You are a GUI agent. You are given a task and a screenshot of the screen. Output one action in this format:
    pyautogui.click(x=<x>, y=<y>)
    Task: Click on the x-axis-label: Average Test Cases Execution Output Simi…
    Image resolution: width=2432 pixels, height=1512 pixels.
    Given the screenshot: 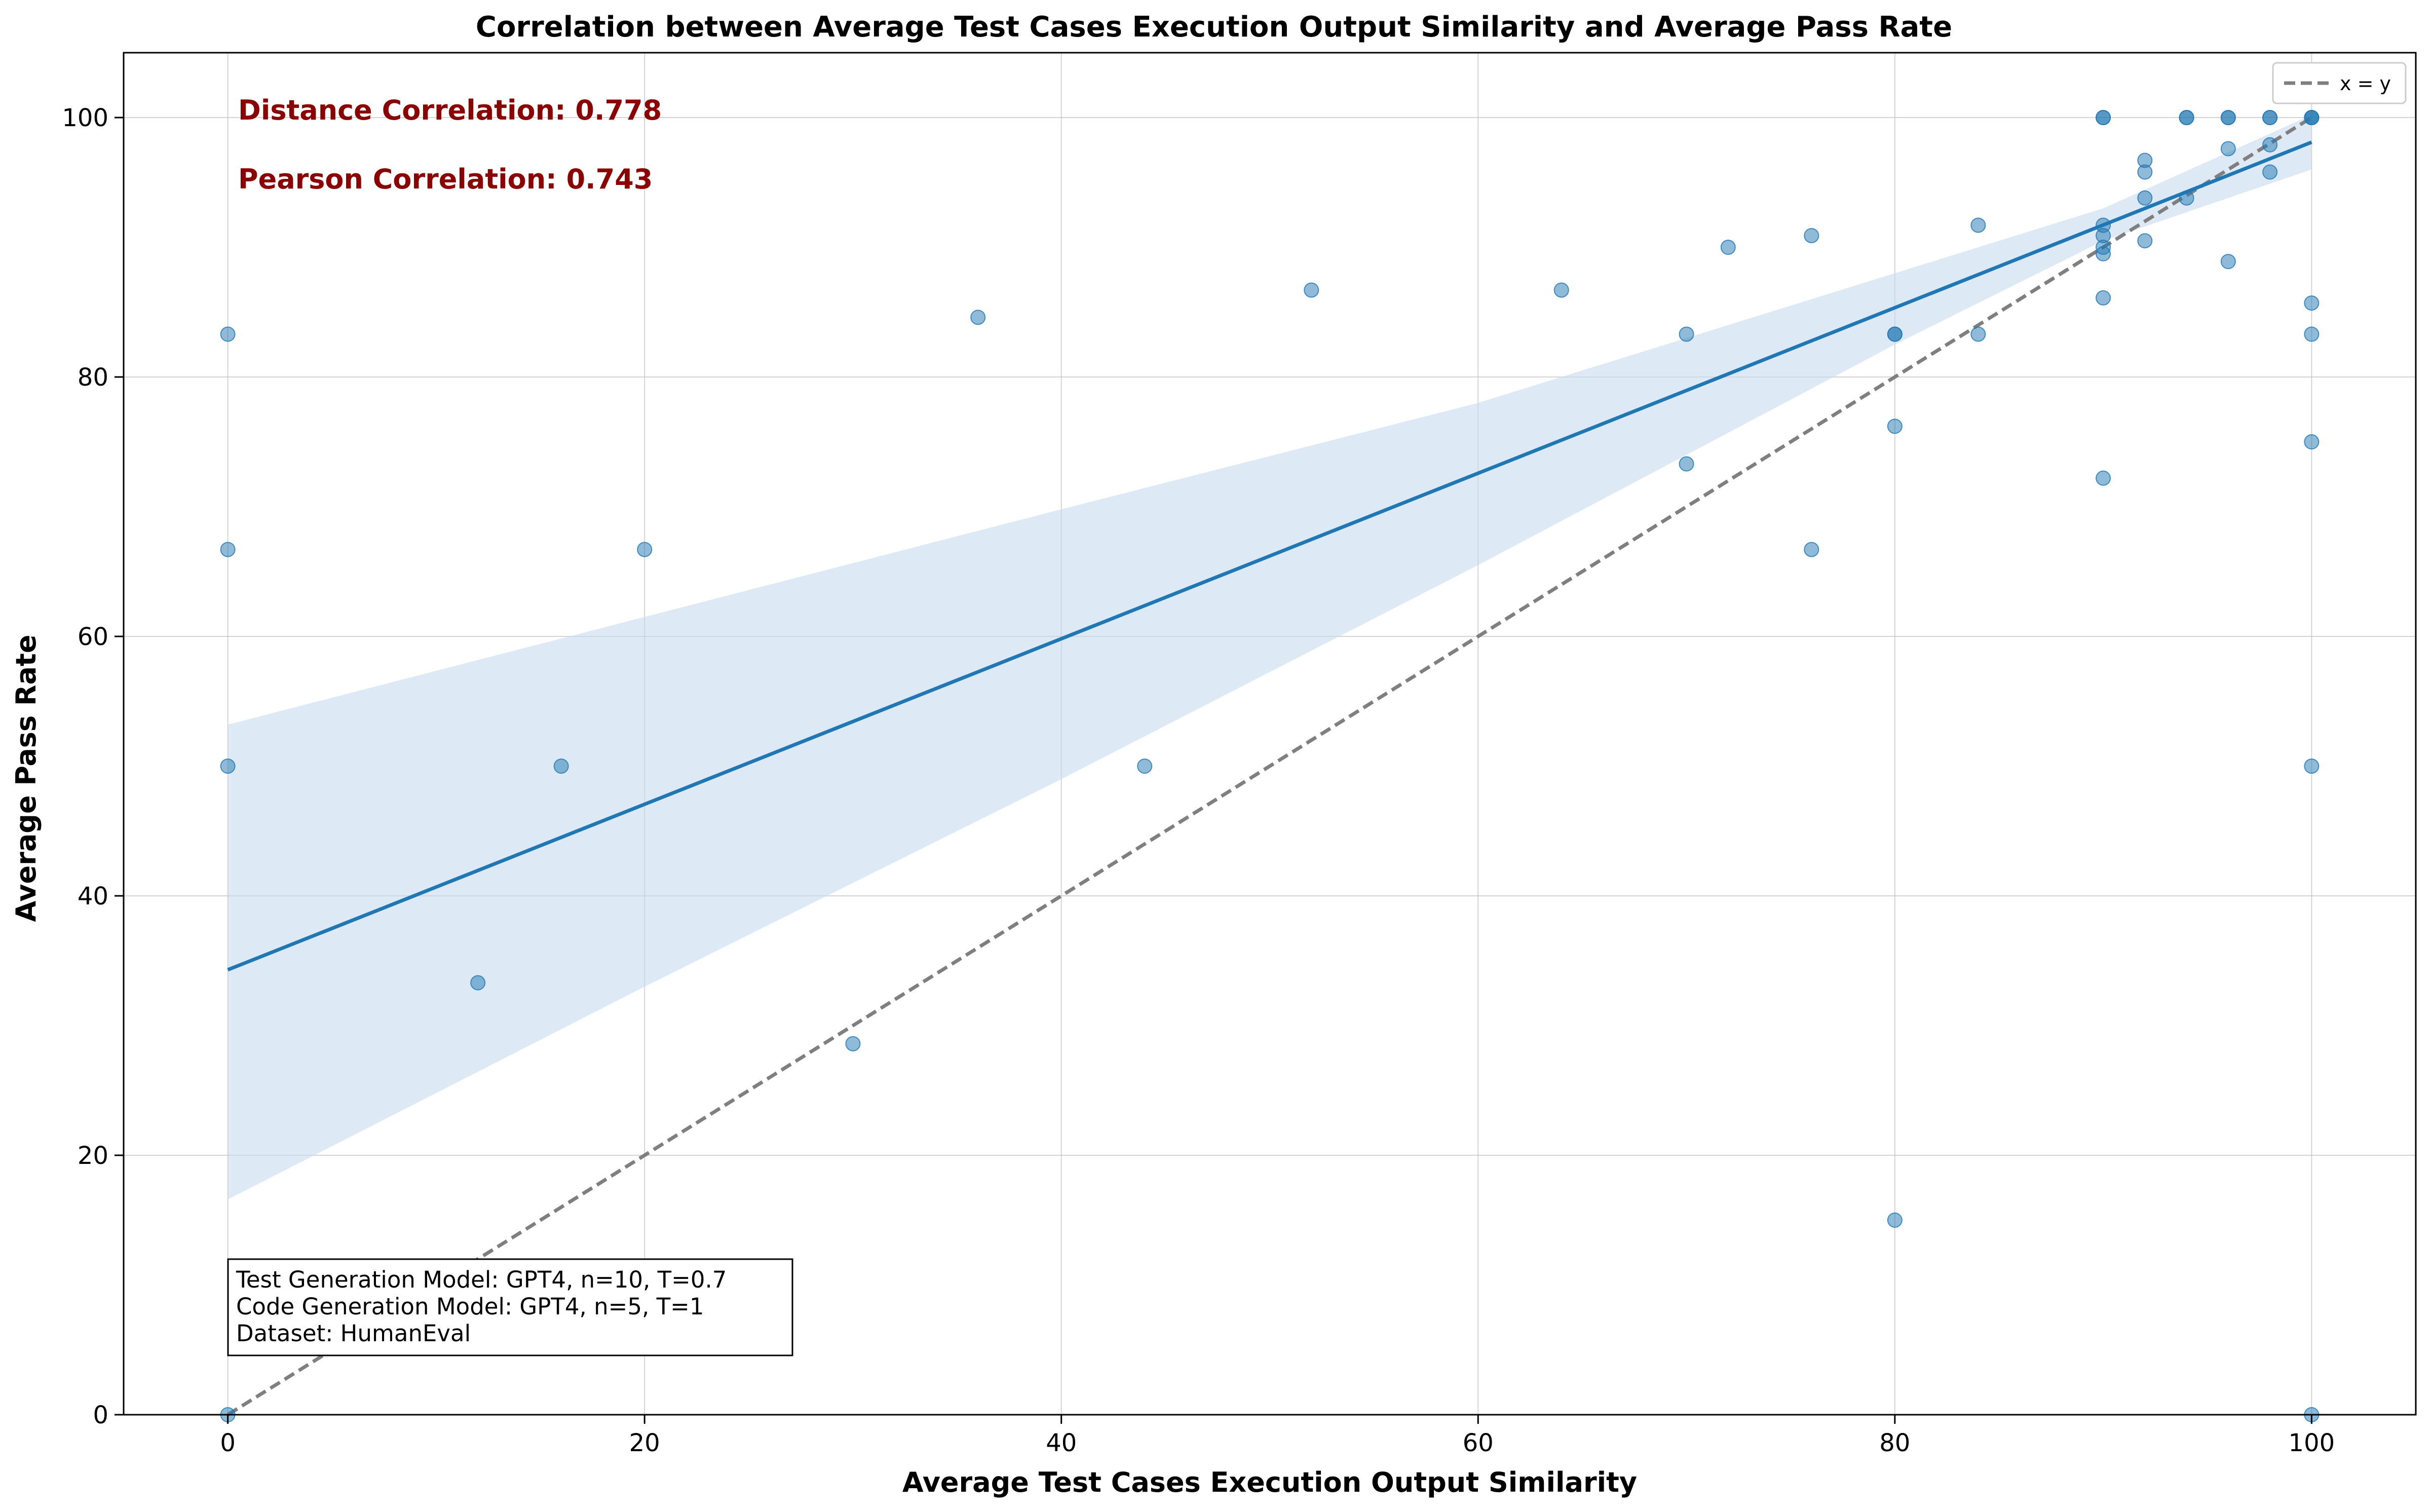 What is the action you would take?
    pyautogui.click(x=1270, y=1482)
    